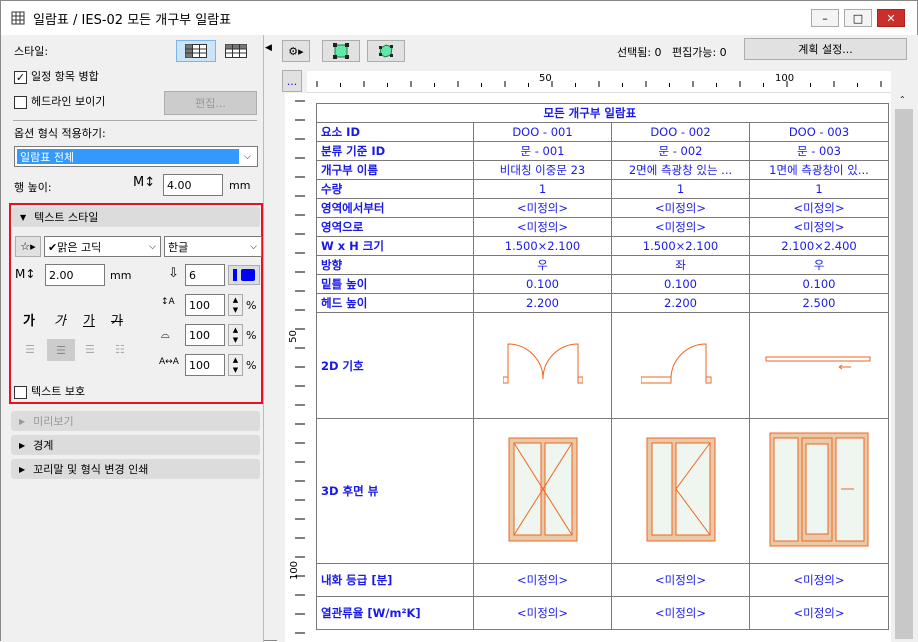 Image resolution: width=918 pixels, height=642 pixels. What do you see at coordinates (68, 101) in the screenshot?
I see `headline-label: 헤드라인 보이기` at bounding box center [68, 101].